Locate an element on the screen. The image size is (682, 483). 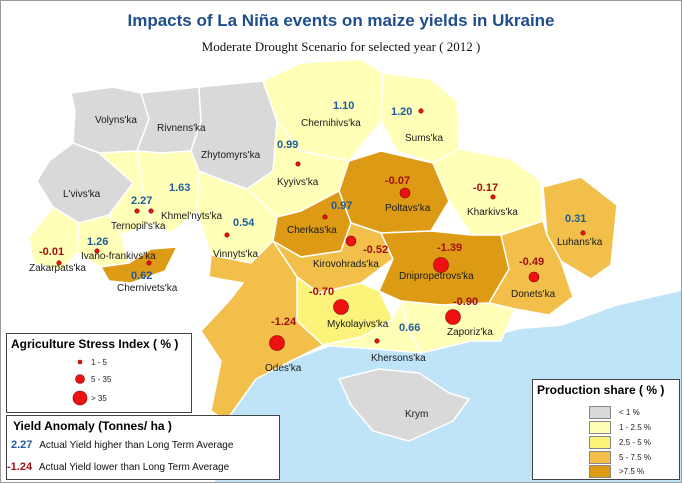
label-dnipropetrovska: Dnipropetrovs'ka is located at coordinates (436, 276).